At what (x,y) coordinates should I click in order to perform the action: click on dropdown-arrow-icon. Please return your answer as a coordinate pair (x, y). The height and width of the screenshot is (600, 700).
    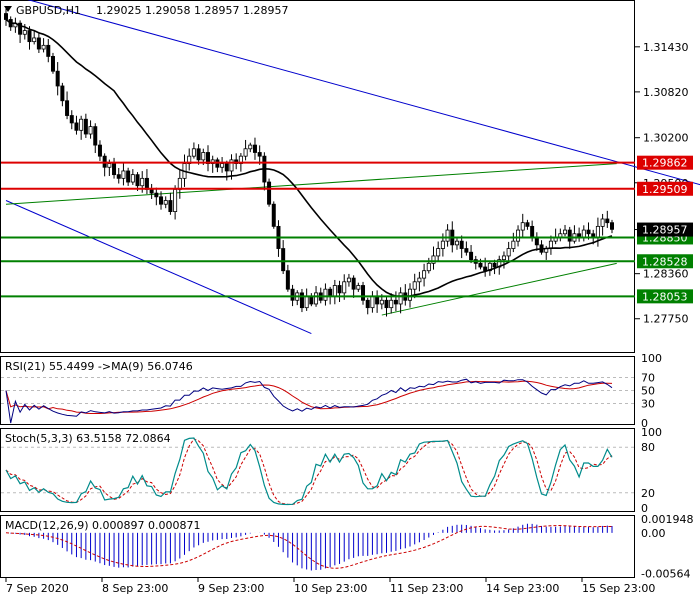
    Looking at the image, I should click on (8, 9).